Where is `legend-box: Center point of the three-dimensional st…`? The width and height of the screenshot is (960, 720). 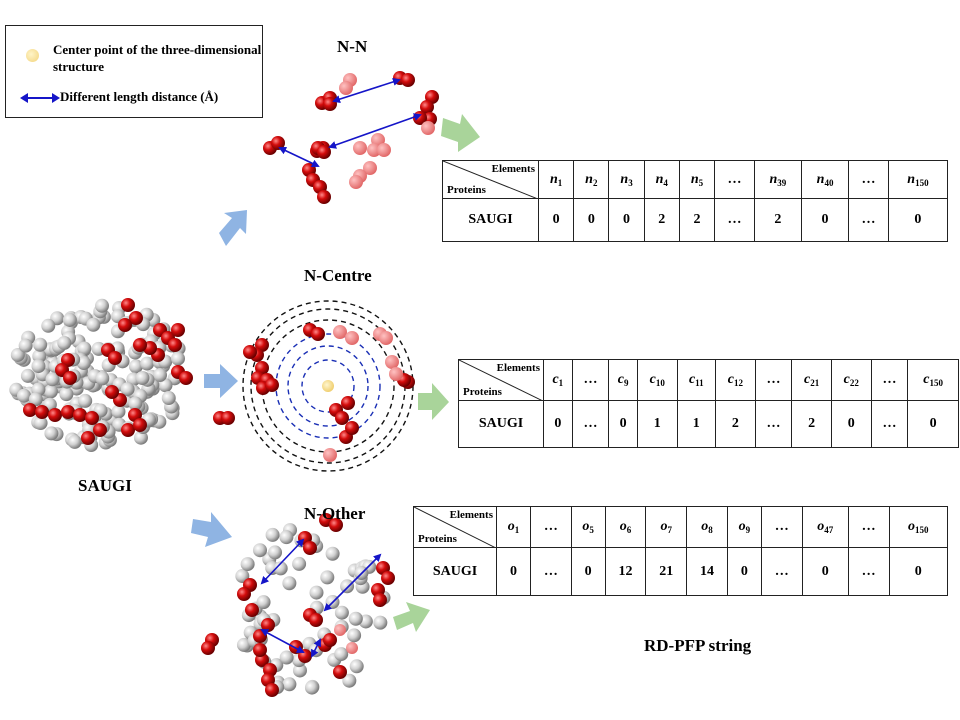 legend-box: Center point of the three-dimensional st… is located at coordinates (134, 71).